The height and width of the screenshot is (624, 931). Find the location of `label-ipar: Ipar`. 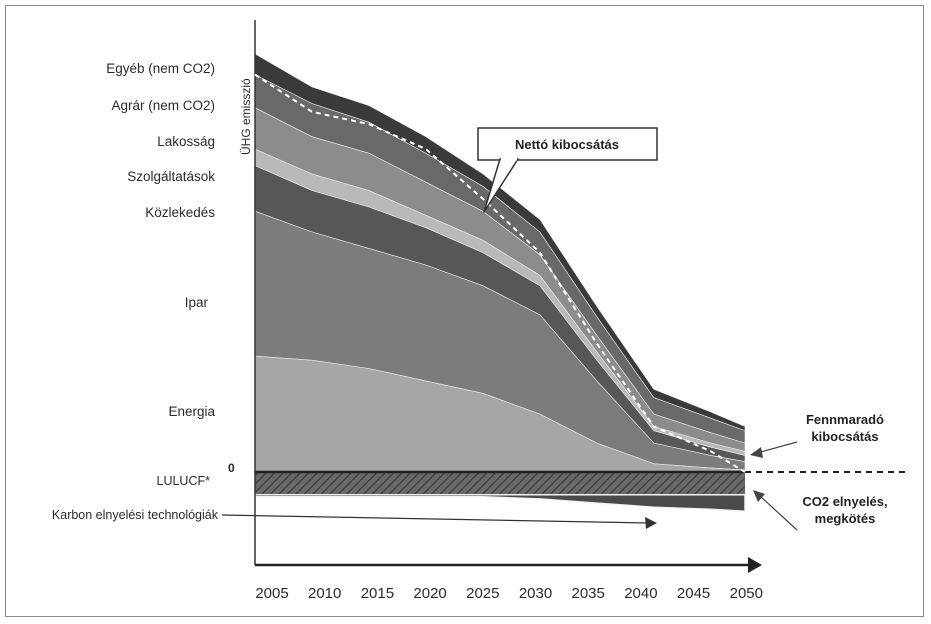

label-ipar: Ipar is located at coordinates (197, 302).